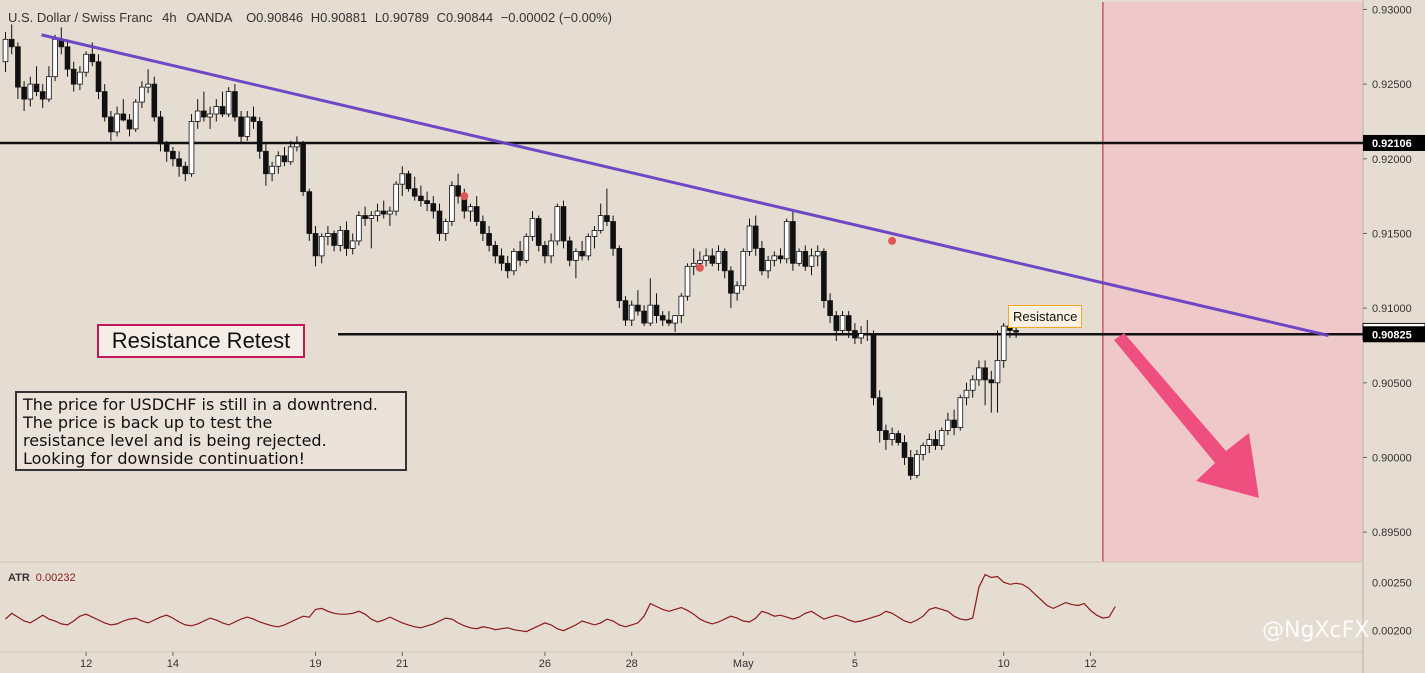  What do you see at coordinates (169, 17) in the screenshot?
I see `timeframe-label: 4h` at bounding box center [169, 17].